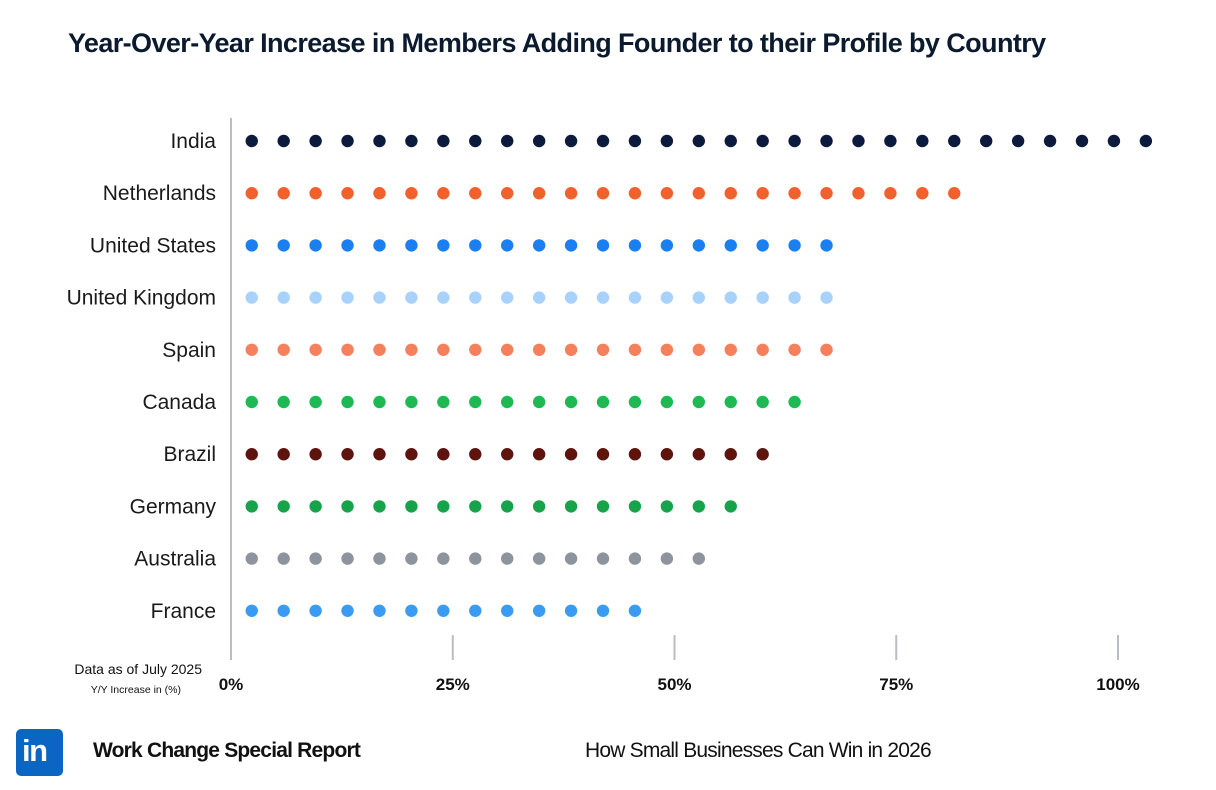  I want to click on category-label: Germany, so click(173, 506).